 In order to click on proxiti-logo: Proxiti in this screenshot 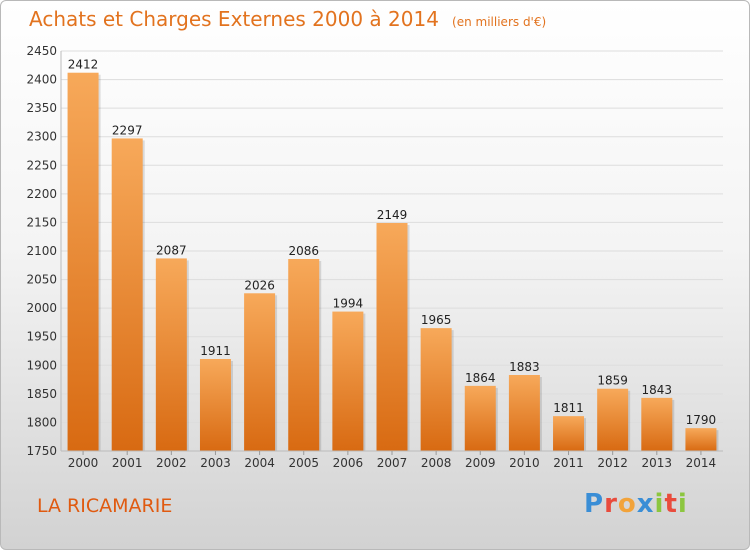, I will do `click(636, 504)`.